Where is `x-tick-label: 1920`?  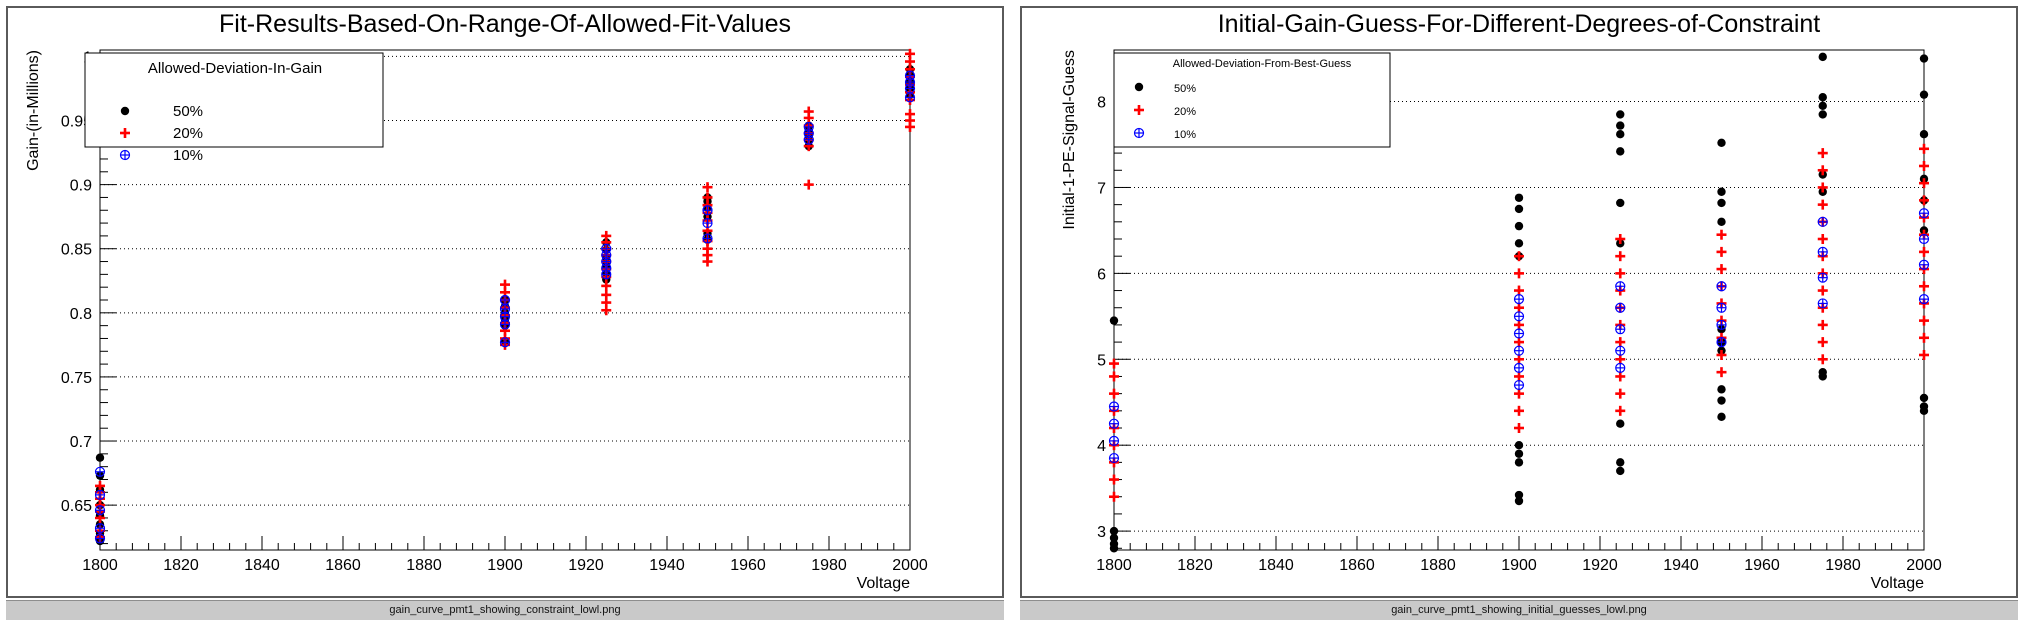 x-tick-label: 1920 is located at coordinates (586, 565).